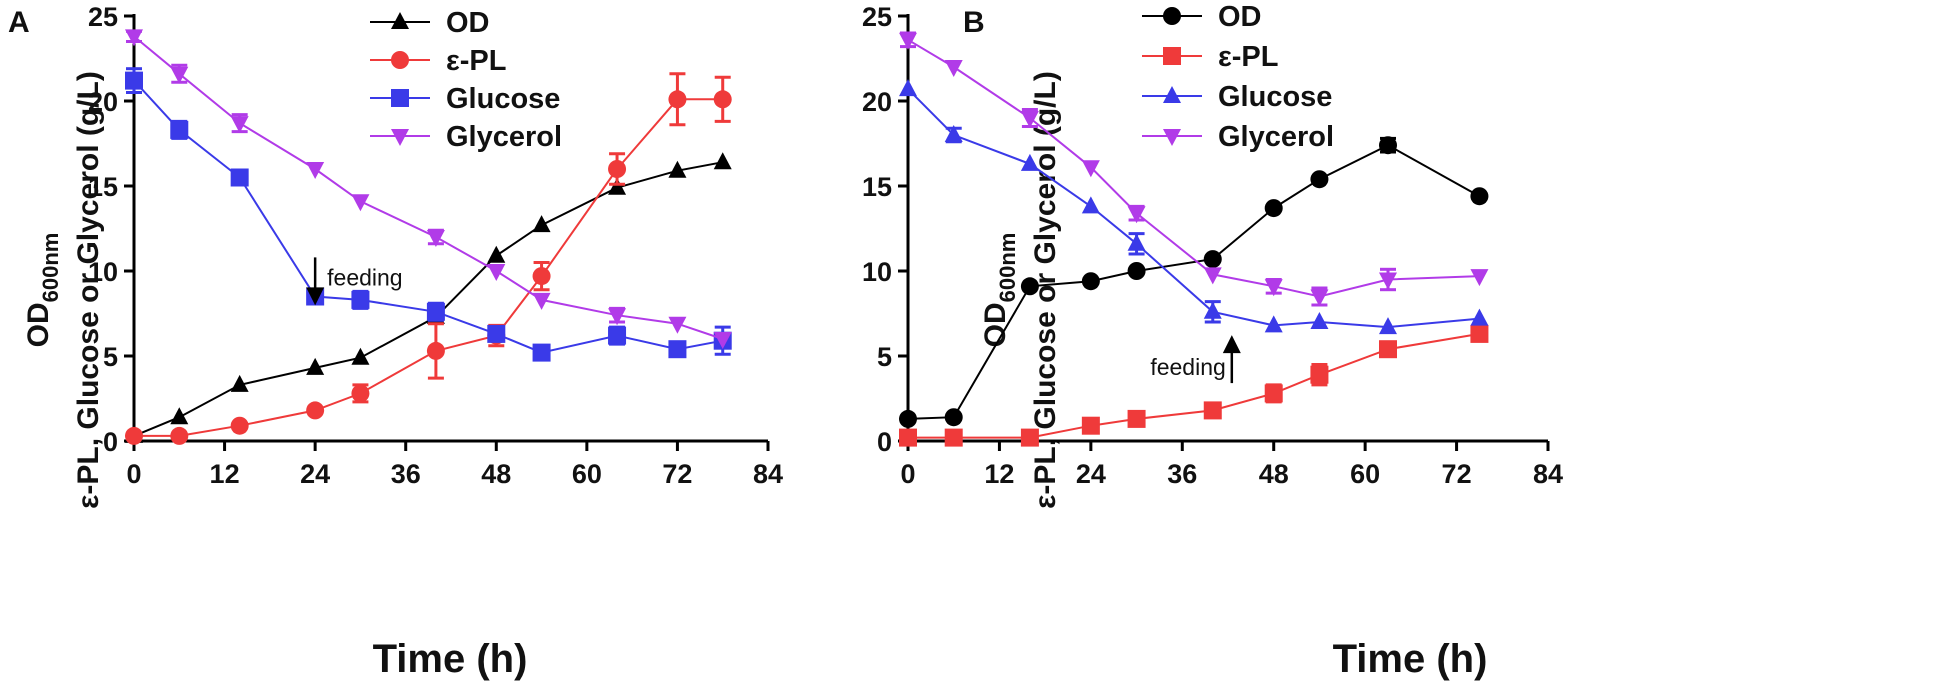  I want to click on y-tick-label: 20, so click(103, 102).